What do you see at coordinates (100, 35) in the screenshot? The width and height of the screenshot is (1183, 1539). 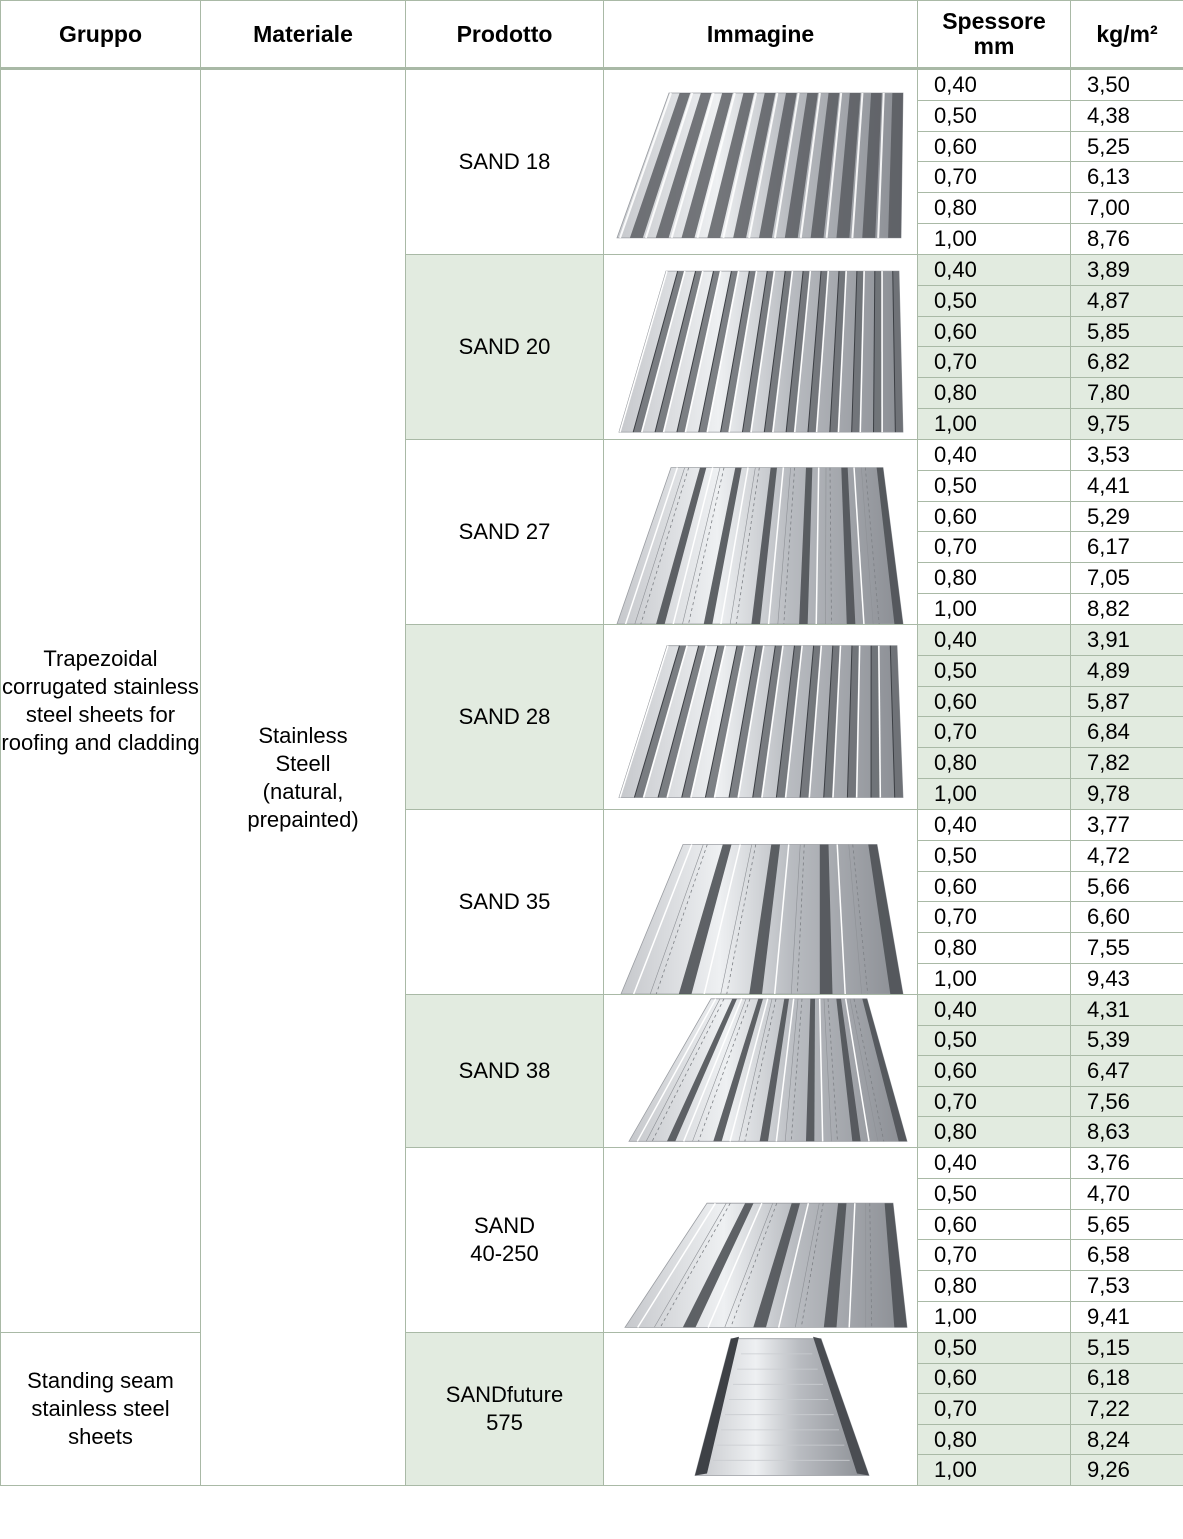 I see `header-gruppo: Gruppo` at bounding box center [100, 35].